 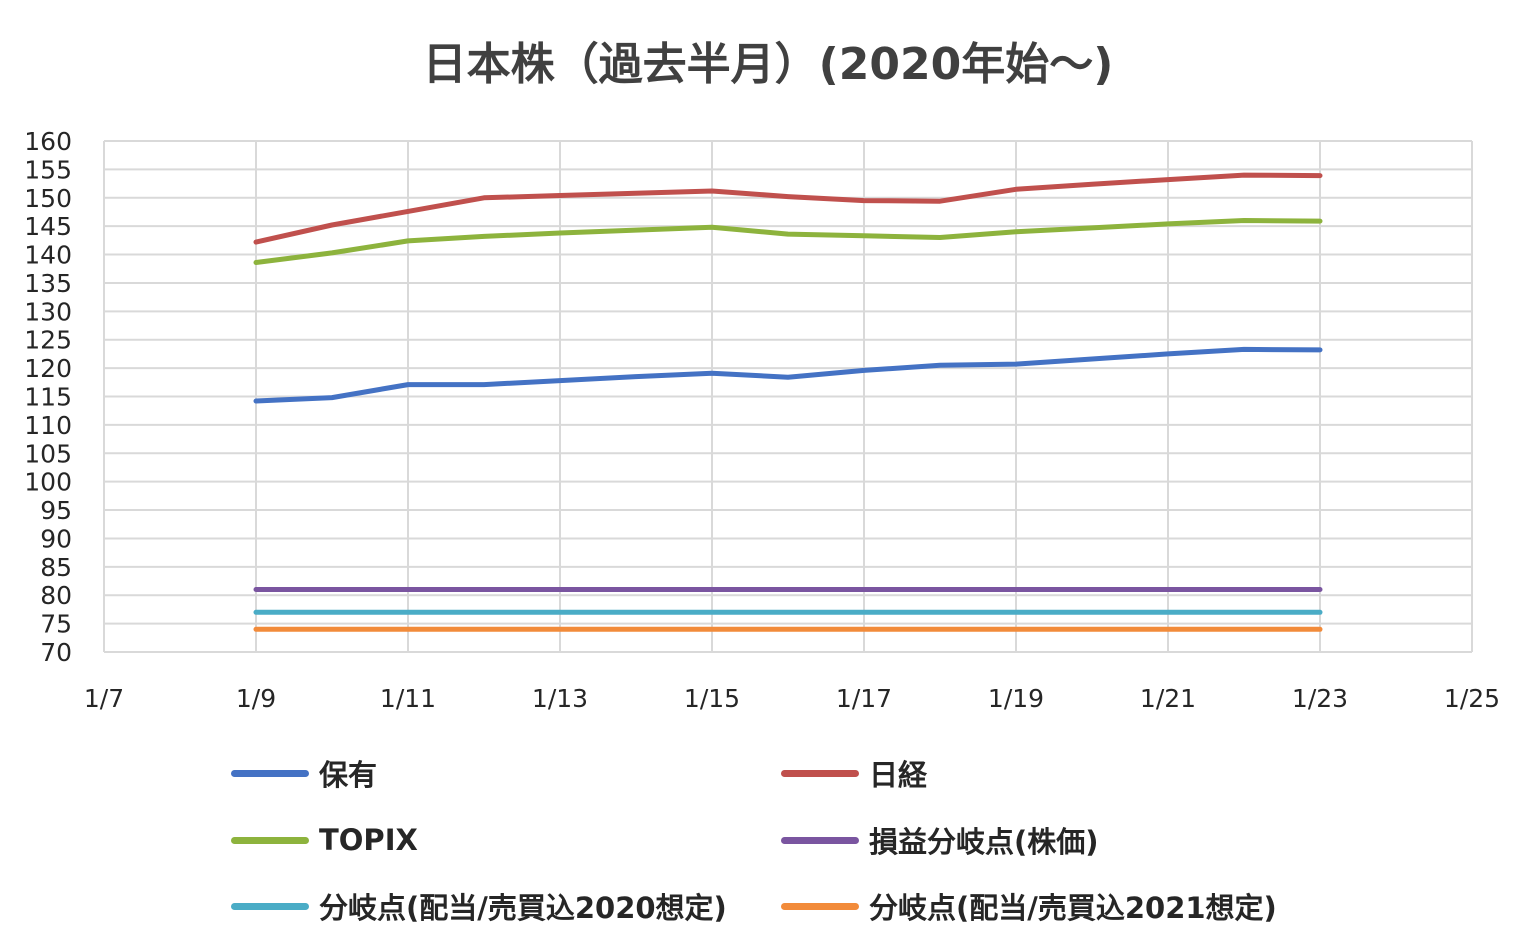 I want to click on y-tick-label: 115, so click(x=48, y=397).